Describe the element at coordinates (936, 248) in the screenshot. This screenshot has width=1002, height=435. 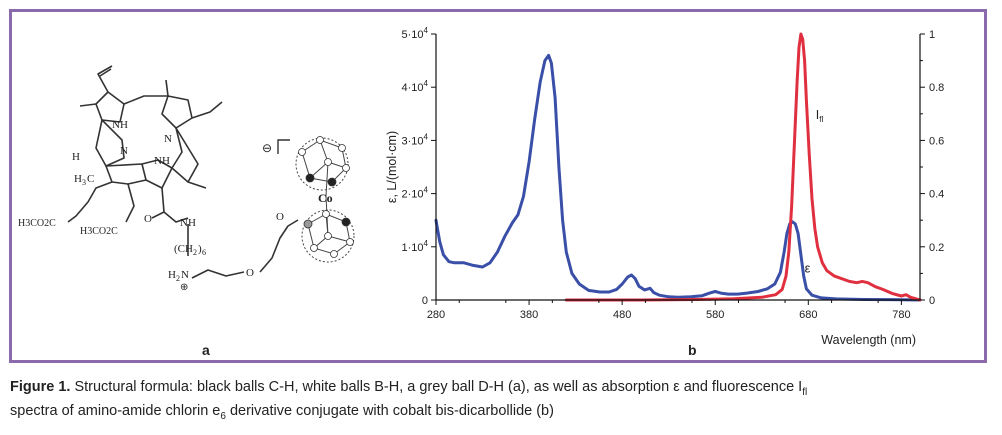
I see `y-right-tick-label: 0.2` at that location.